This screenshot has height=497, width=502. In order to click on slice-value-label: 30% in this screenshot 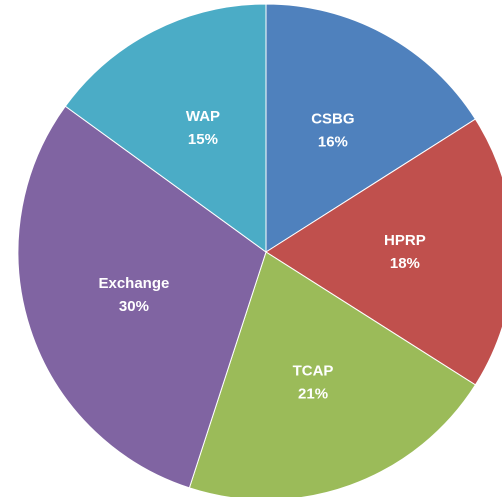, I will do `click(134, 306)`.